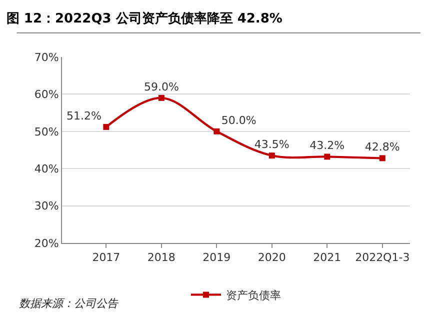  Describe the element at coordinates (253, 295) in the screenshot. I see `legend-label: 资产负债率` at that location.